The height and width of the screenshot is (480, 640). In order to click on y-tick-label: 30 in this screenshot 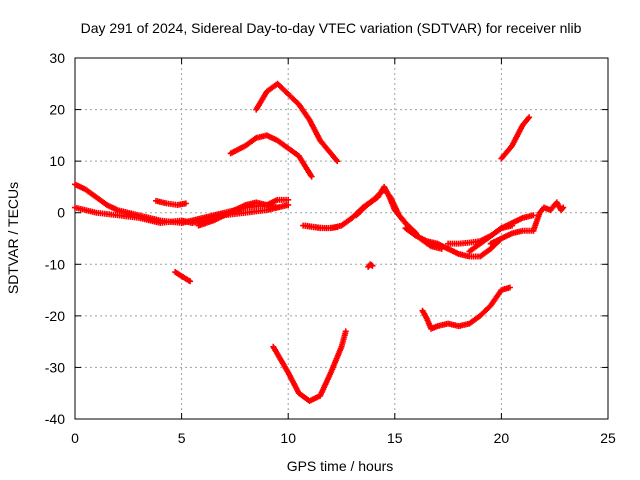, I will do `click(57, 58)`.